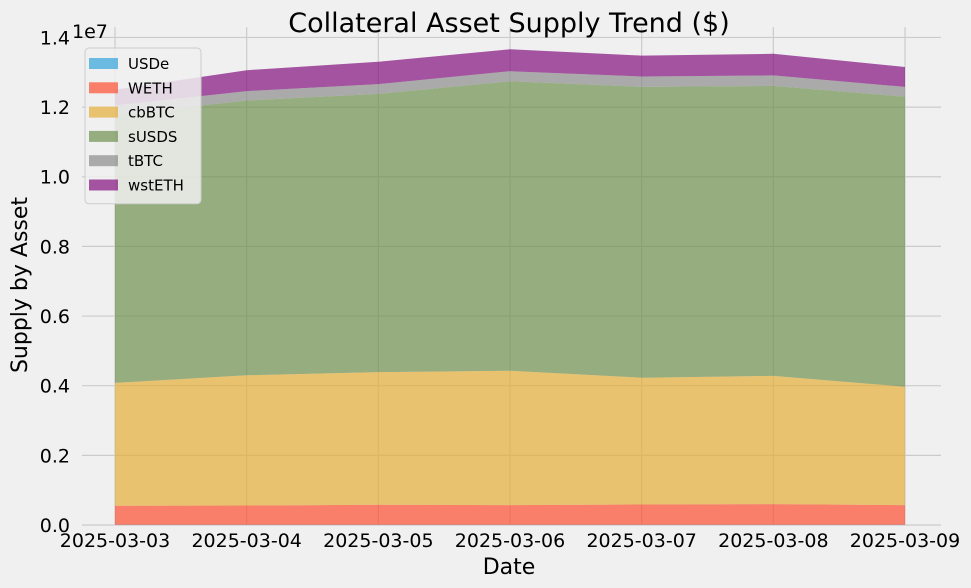  Describe the element at coordinates (151, 113) in the screenshot. I see `legend-label: cbBTC` at that location.